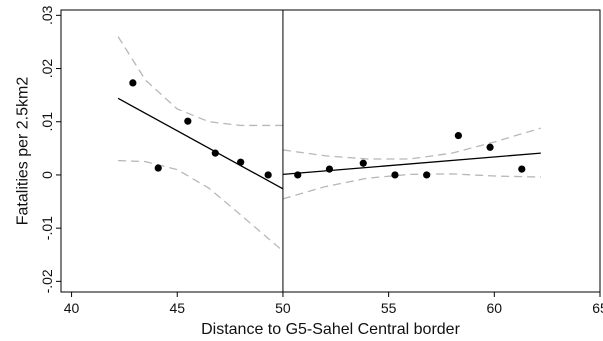 This screenshot has width=603, height=341. Describe the element at coordinates (47, 15) in the screenshot. I see `y-tick-label: .03` at that location.